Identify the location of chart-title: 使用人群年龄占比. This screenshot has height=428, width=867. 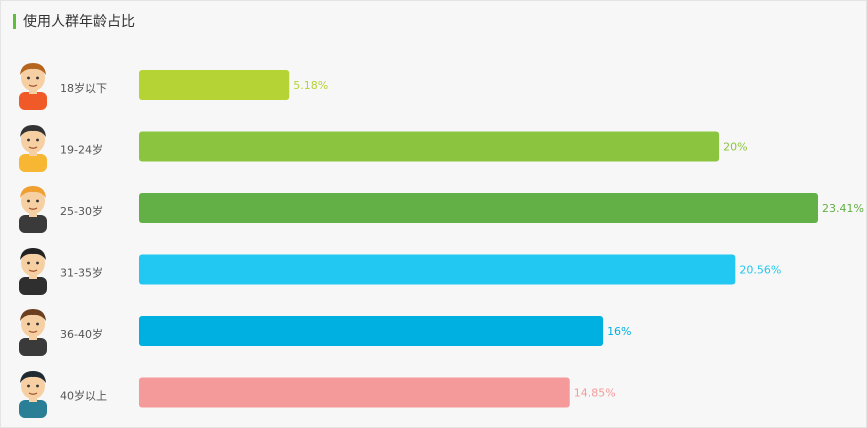
(79, 22).